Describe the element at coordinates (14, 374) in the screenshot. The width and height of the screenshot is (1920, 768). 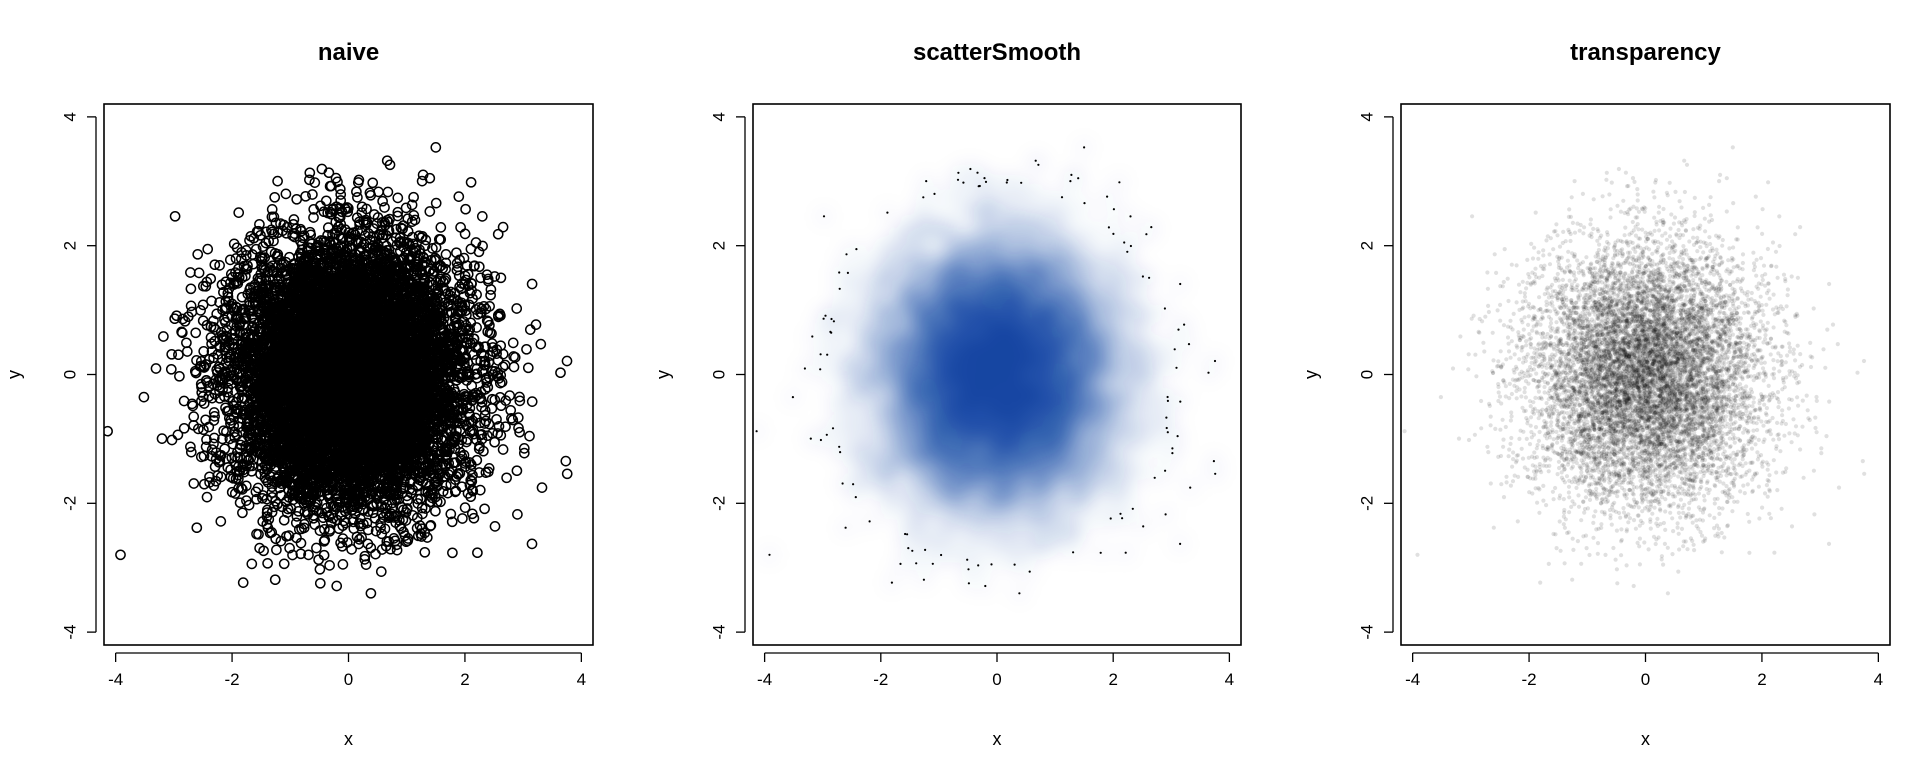
I see `y-axis-label: y` at that location.